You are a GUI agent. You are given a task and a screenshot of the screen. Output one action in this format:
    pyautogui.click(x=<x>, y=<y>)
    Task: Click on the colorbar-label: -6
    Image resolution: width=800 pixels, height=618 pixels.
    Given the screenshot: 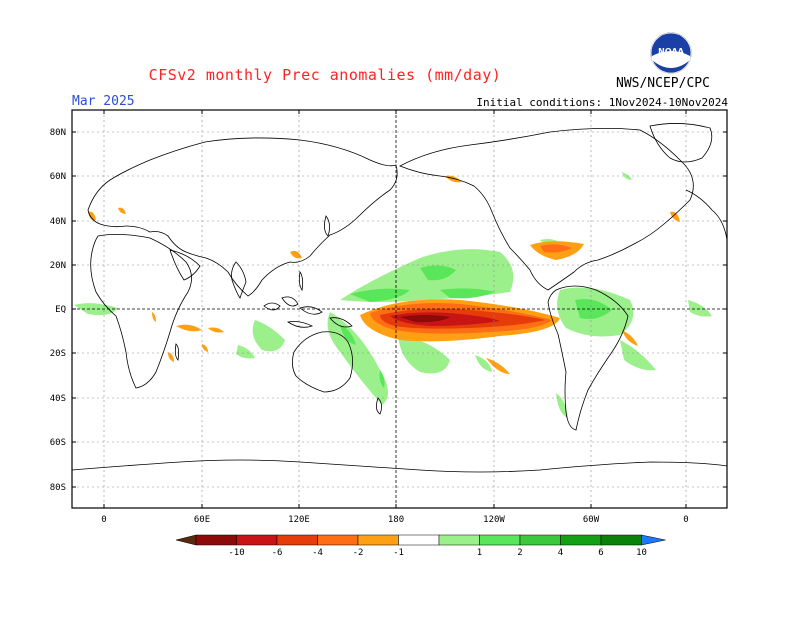 What is the action you would take?
    pyautogui.click(x=277, y=553)
    